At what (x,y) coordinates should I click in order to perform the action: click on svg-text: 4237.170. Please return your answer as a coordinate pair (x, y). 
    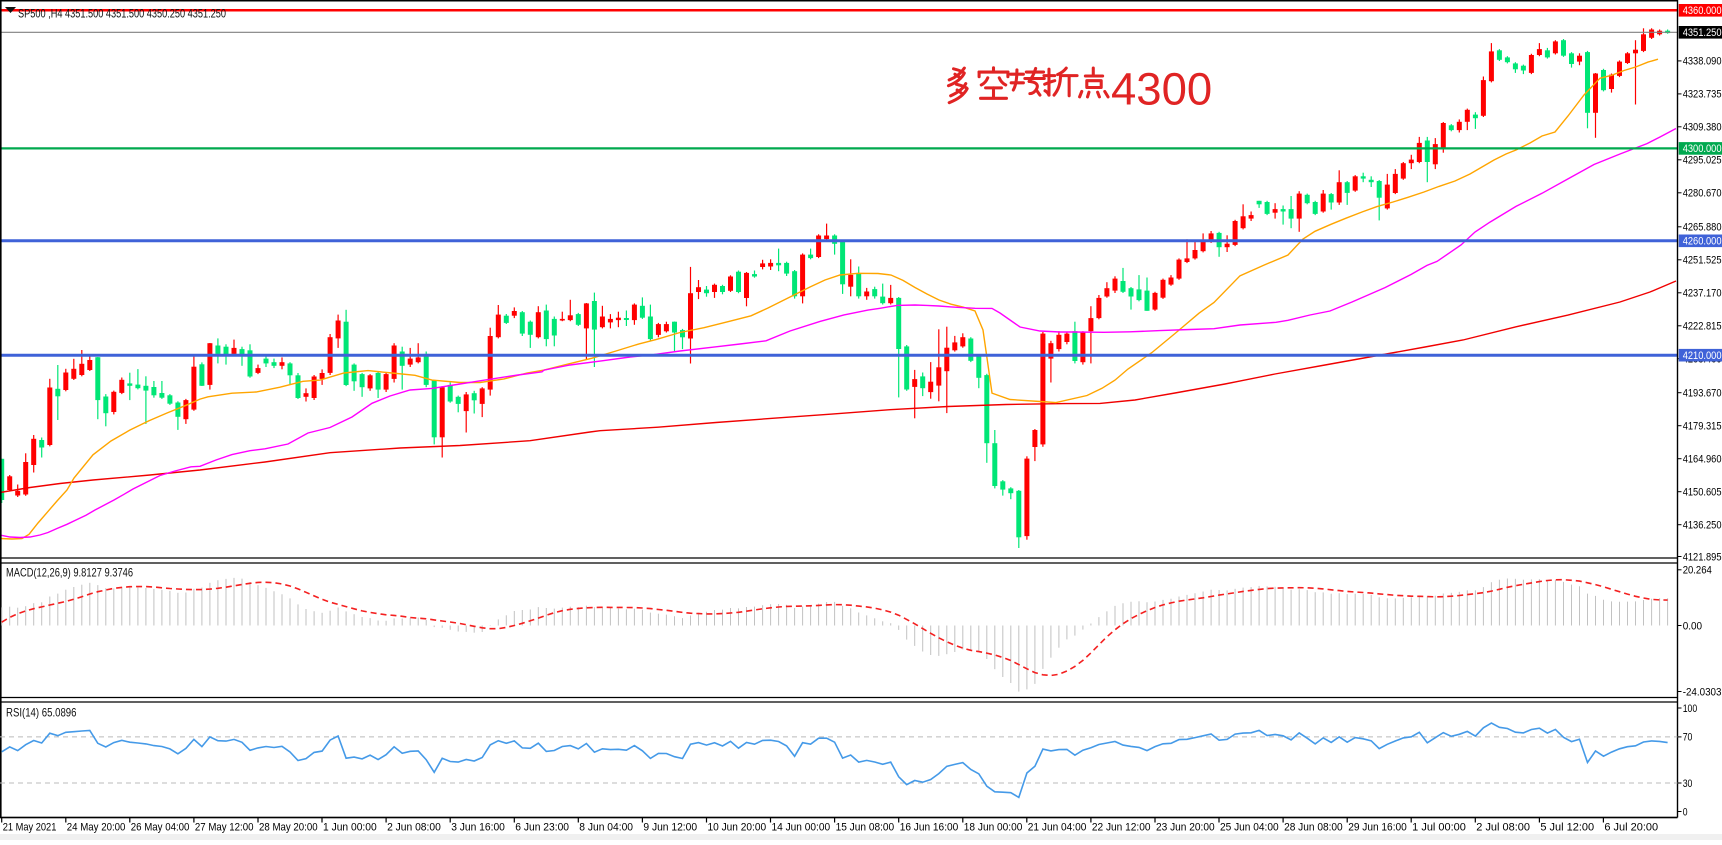
    Looking at the image, I should click on (1702, 294).